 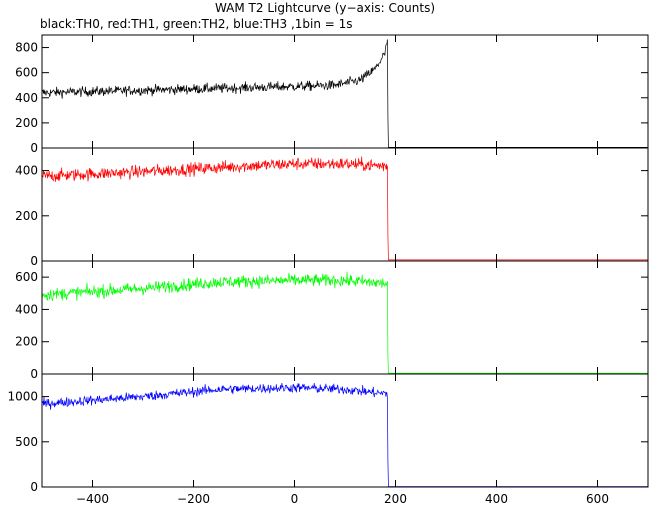 What do you see at coordinates (26, 123) in the screenshot?
I see `y-tick-label-th0: 200` at bounding box center [26, 123].